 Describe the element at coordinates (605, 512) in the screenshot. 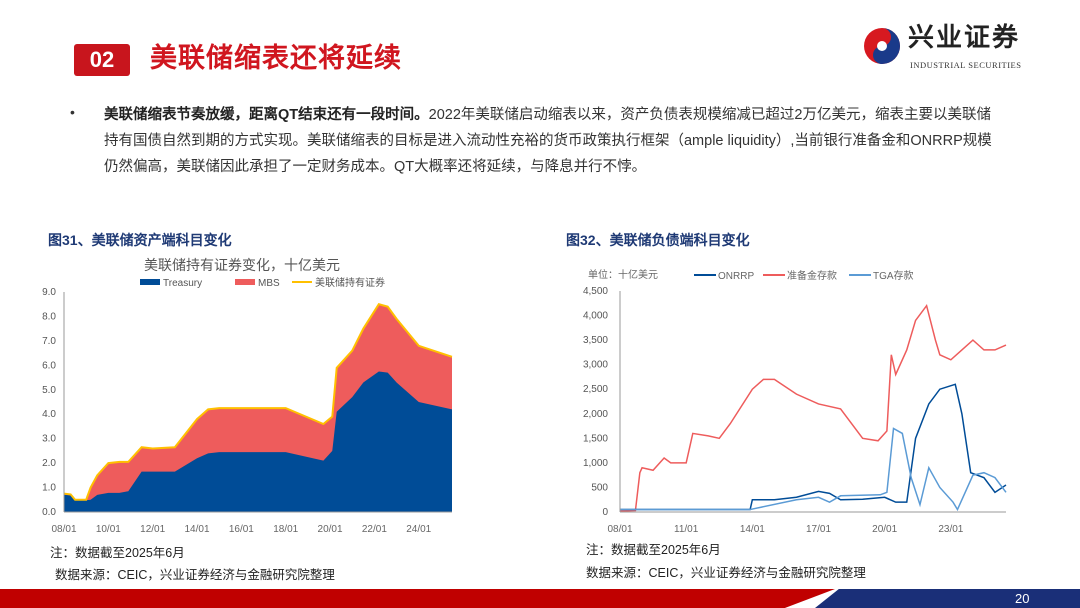

I see `y-tick-label: 0` at that location.